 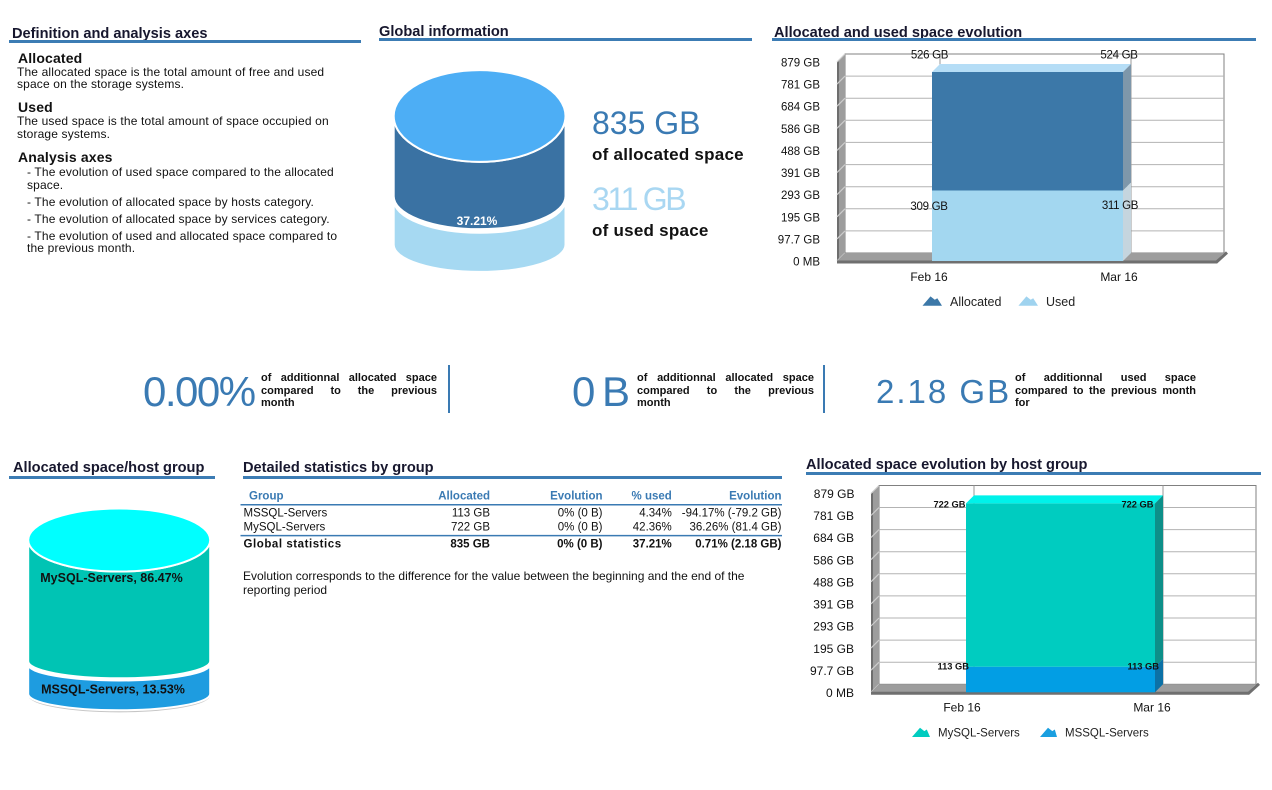 What do you see at coordinates (735, 528) in the screenshot?
I see `svg-text: 36.26% (81.4 GB)` at bounding box center [735, 528].